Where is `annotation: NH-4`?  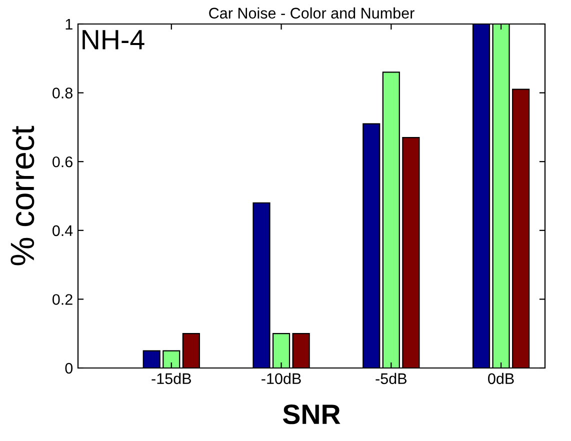 annotation: NH-4 is located at coordinates (113, 40).